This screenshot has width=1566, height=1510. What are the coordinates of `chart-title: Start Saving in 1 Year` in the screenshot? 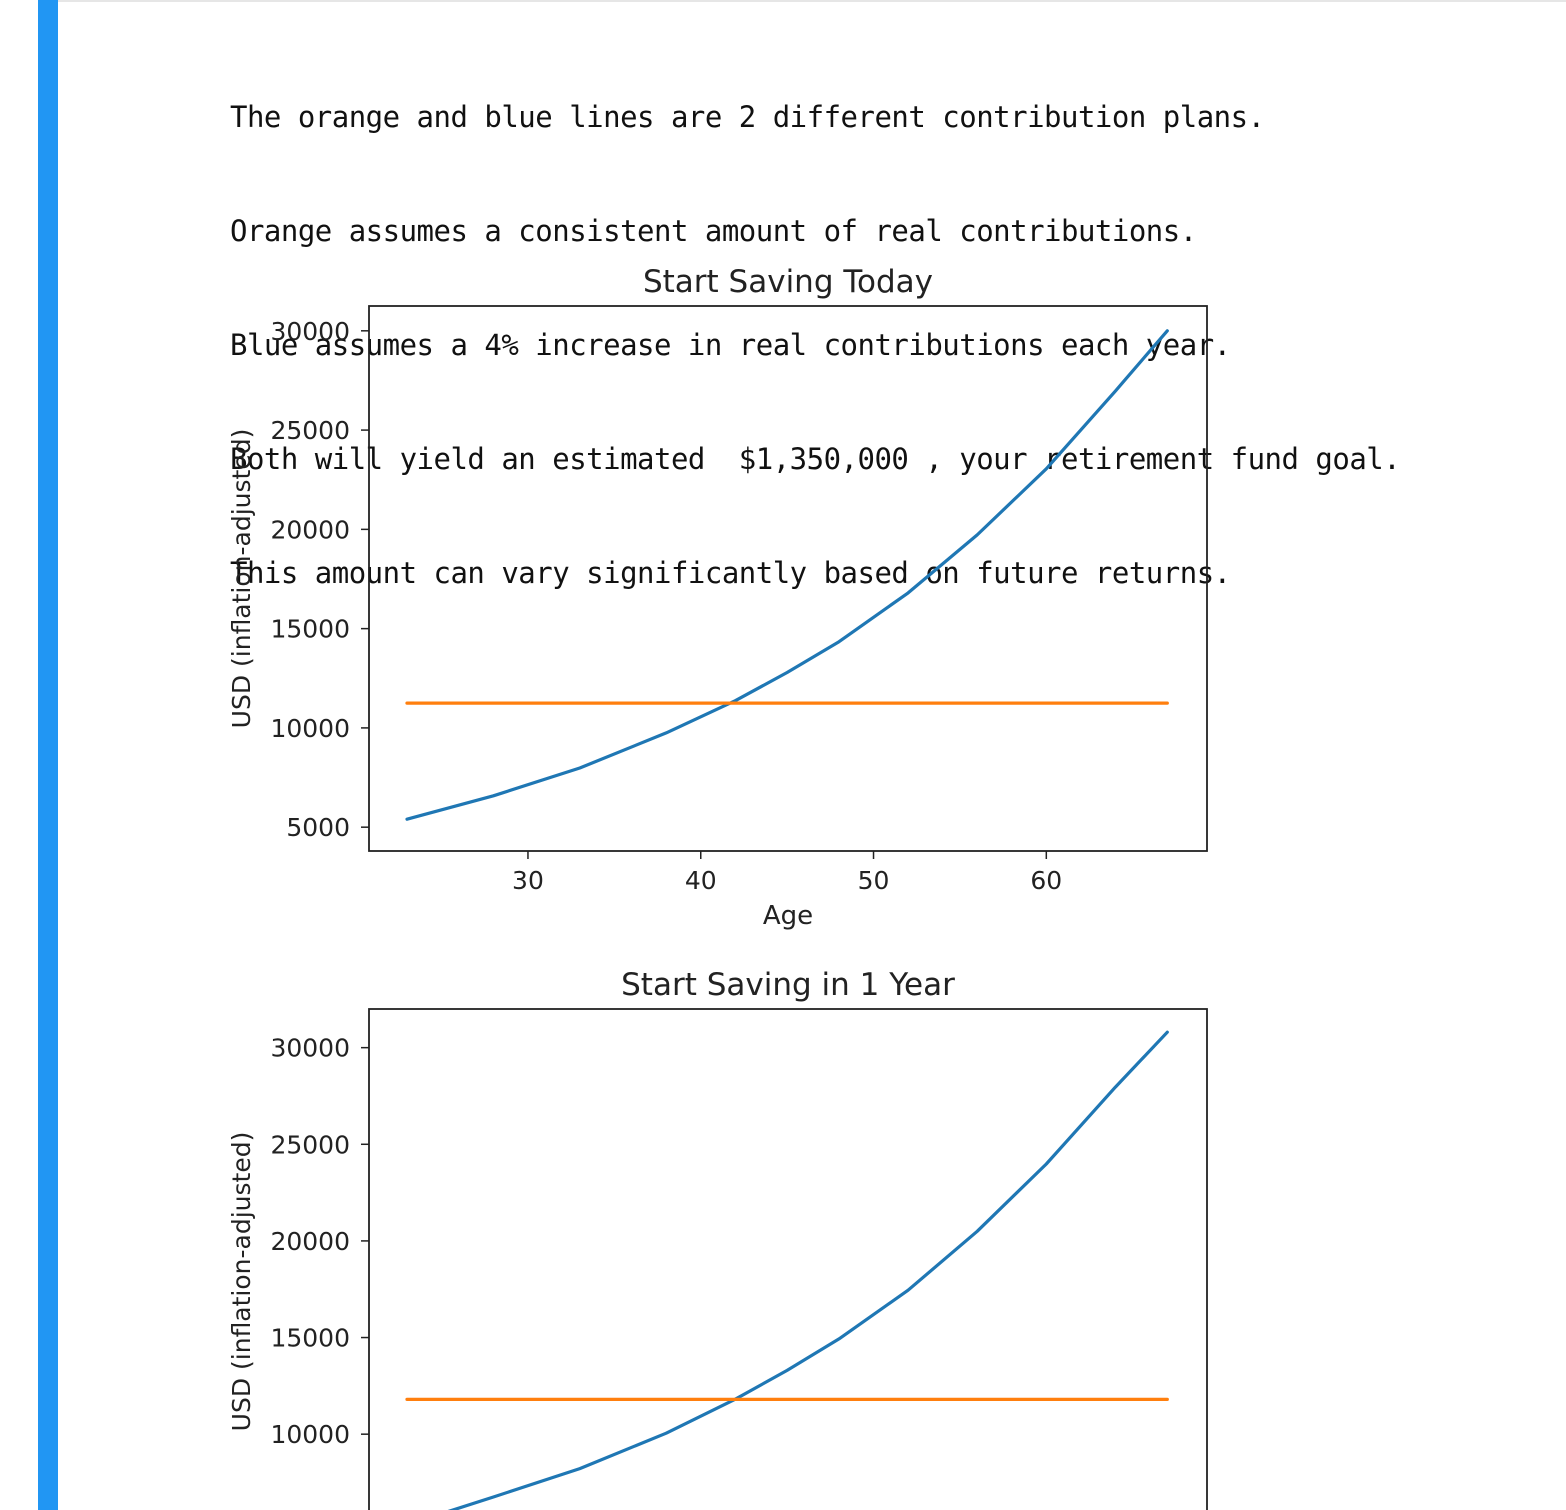 It's located at (788, 985).